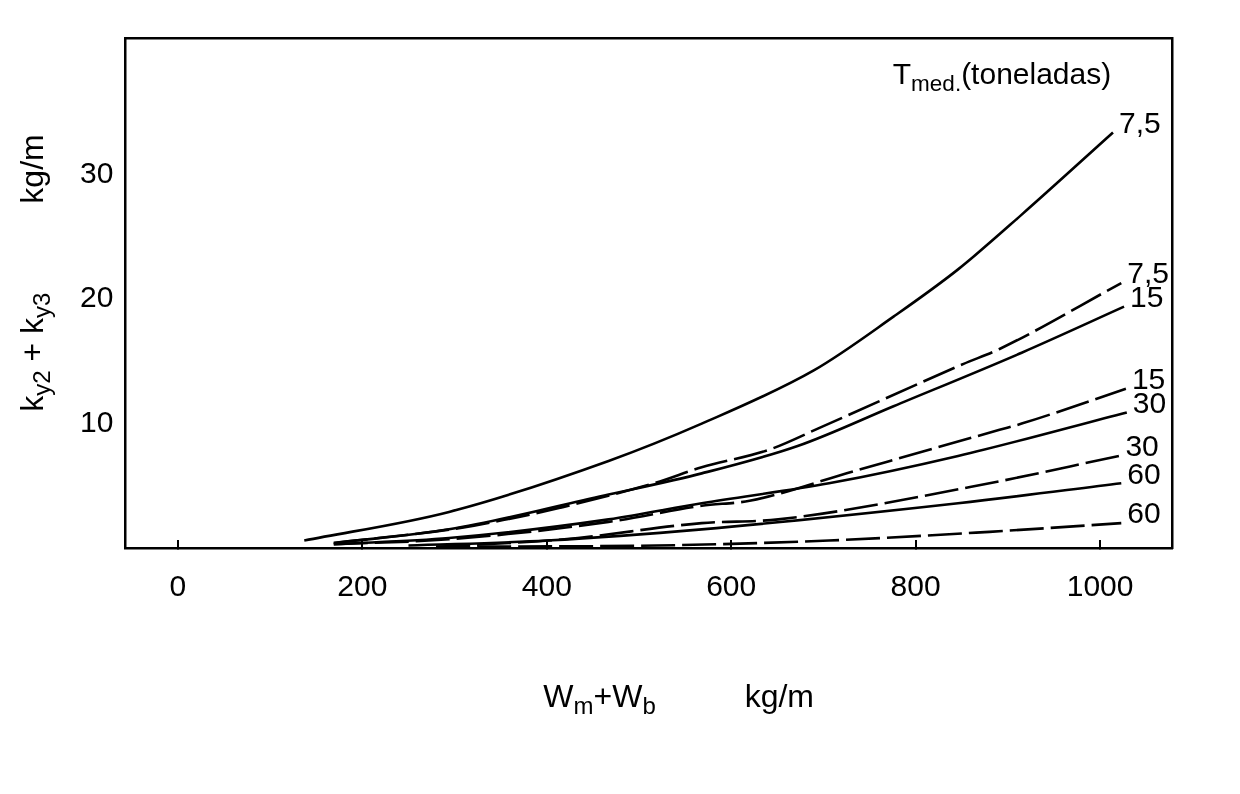 The image size is (1240, 794). What do you see at coordinates (915, 586) in the screenshot?
I see `x-tick-label: 800` at bounding box center [915, 586].